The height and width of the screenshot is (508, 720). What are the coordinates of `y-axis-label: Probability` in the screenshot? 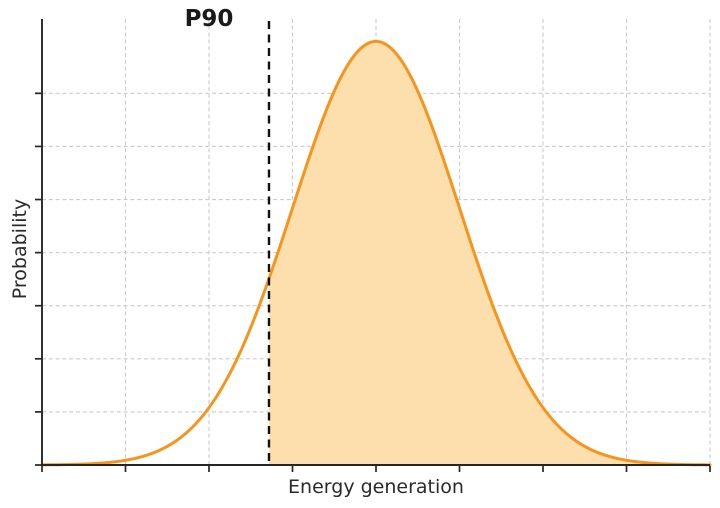 It's located at (20, 249).